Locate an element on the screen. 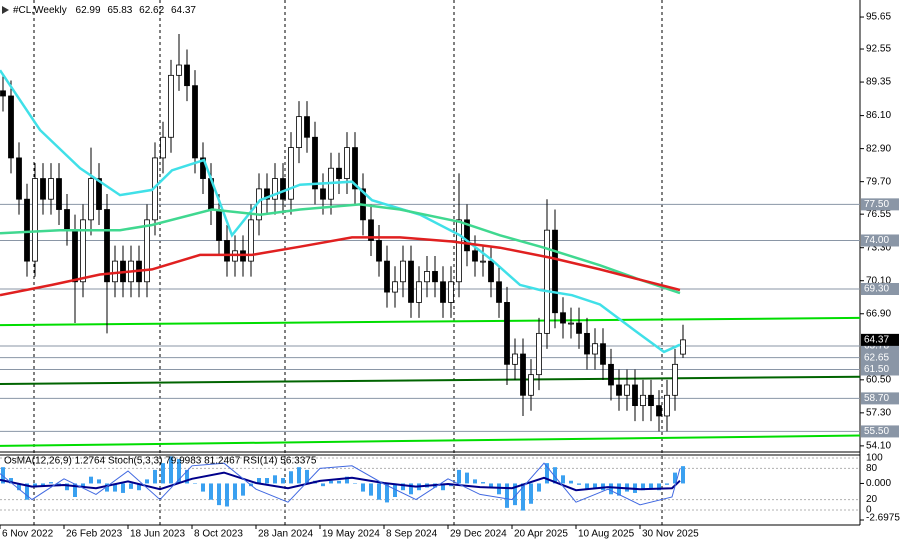 The image size is (900, 543). trendline is located at coordinates (430, 440).